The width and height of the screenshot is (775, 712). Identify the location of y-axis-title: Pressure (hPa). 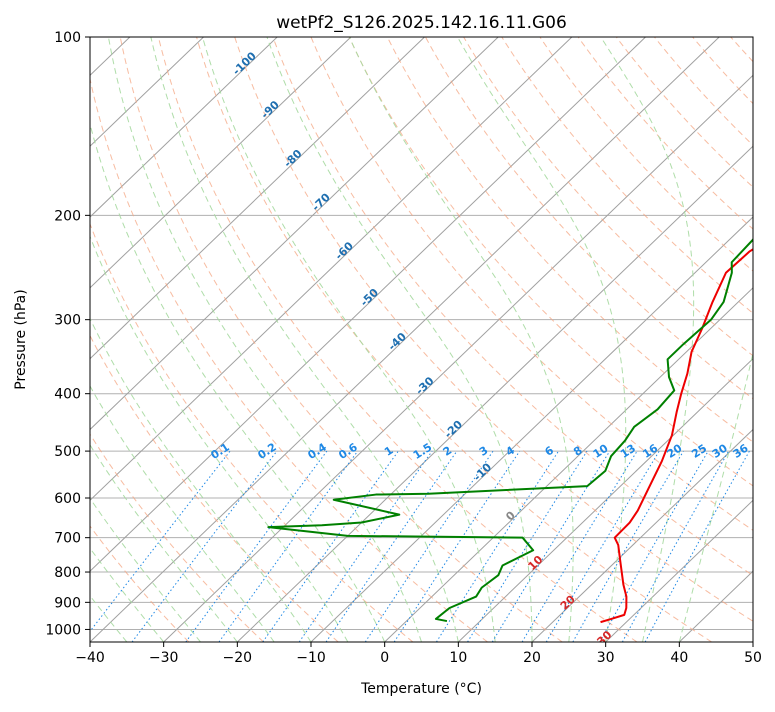
(21, 339).